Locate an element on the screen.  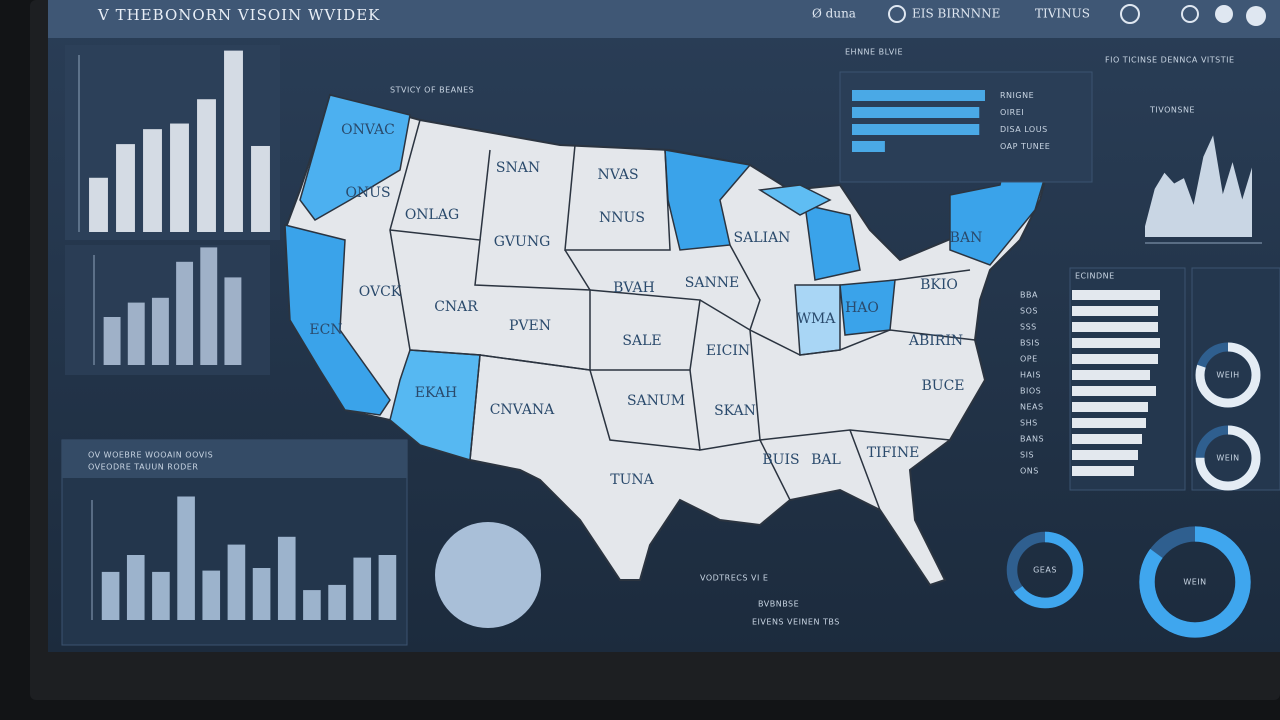
bar-label: BIOS is located at coordinates (1030, 391).